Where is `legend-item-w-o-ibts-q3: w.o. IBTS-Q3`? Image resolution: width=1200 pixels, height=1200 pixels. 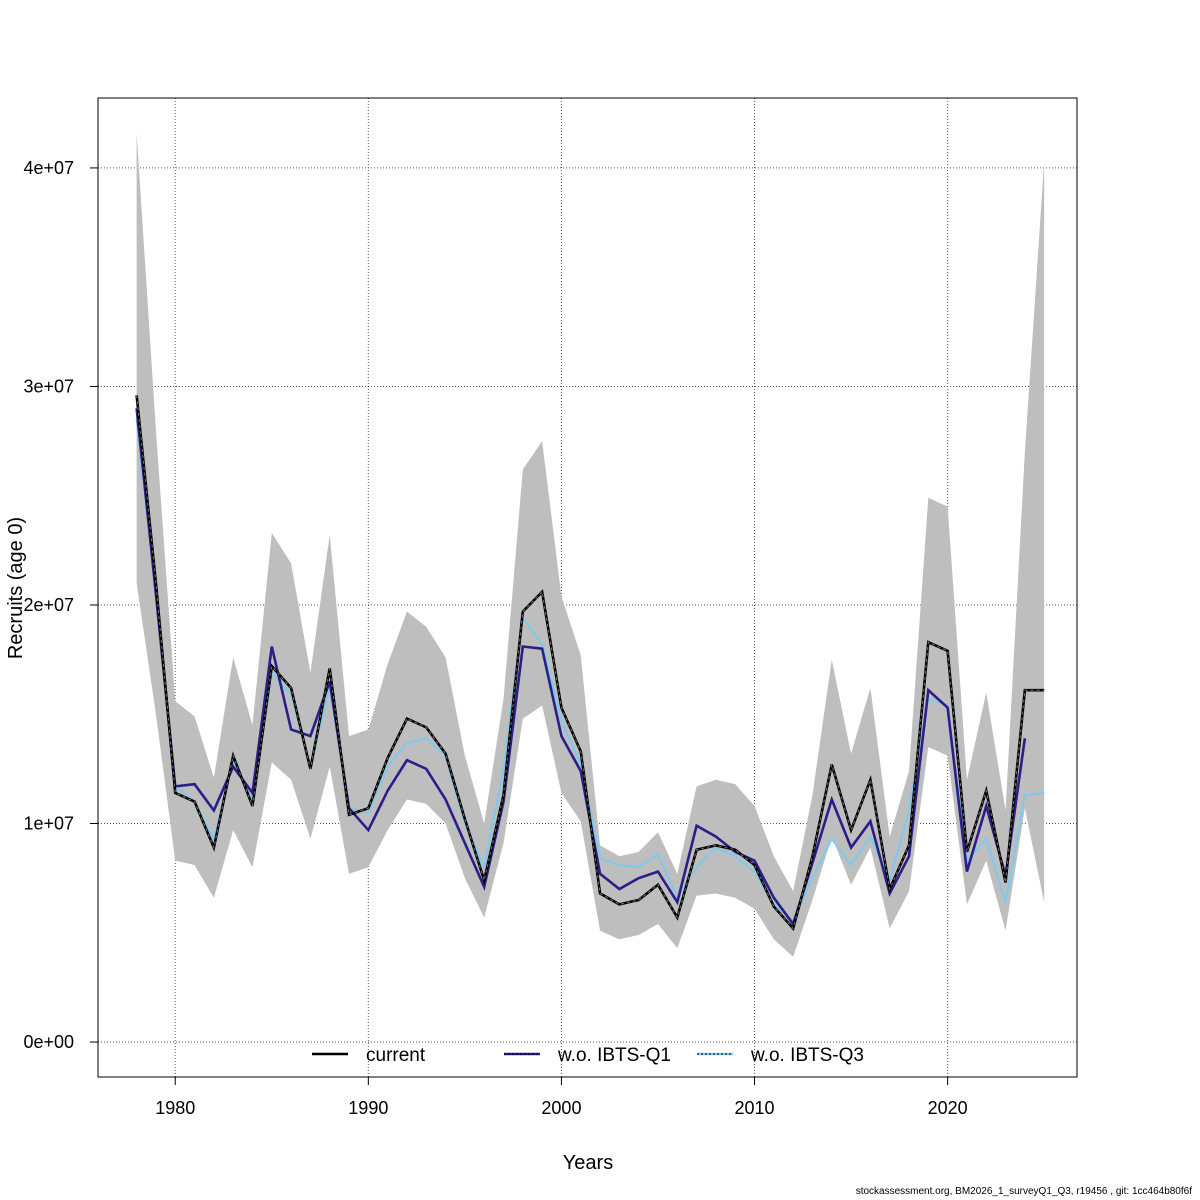 legend-item-w-o-ibts-q3: w.o. IBTS-Q3 is located at coordinates (780, 1055).